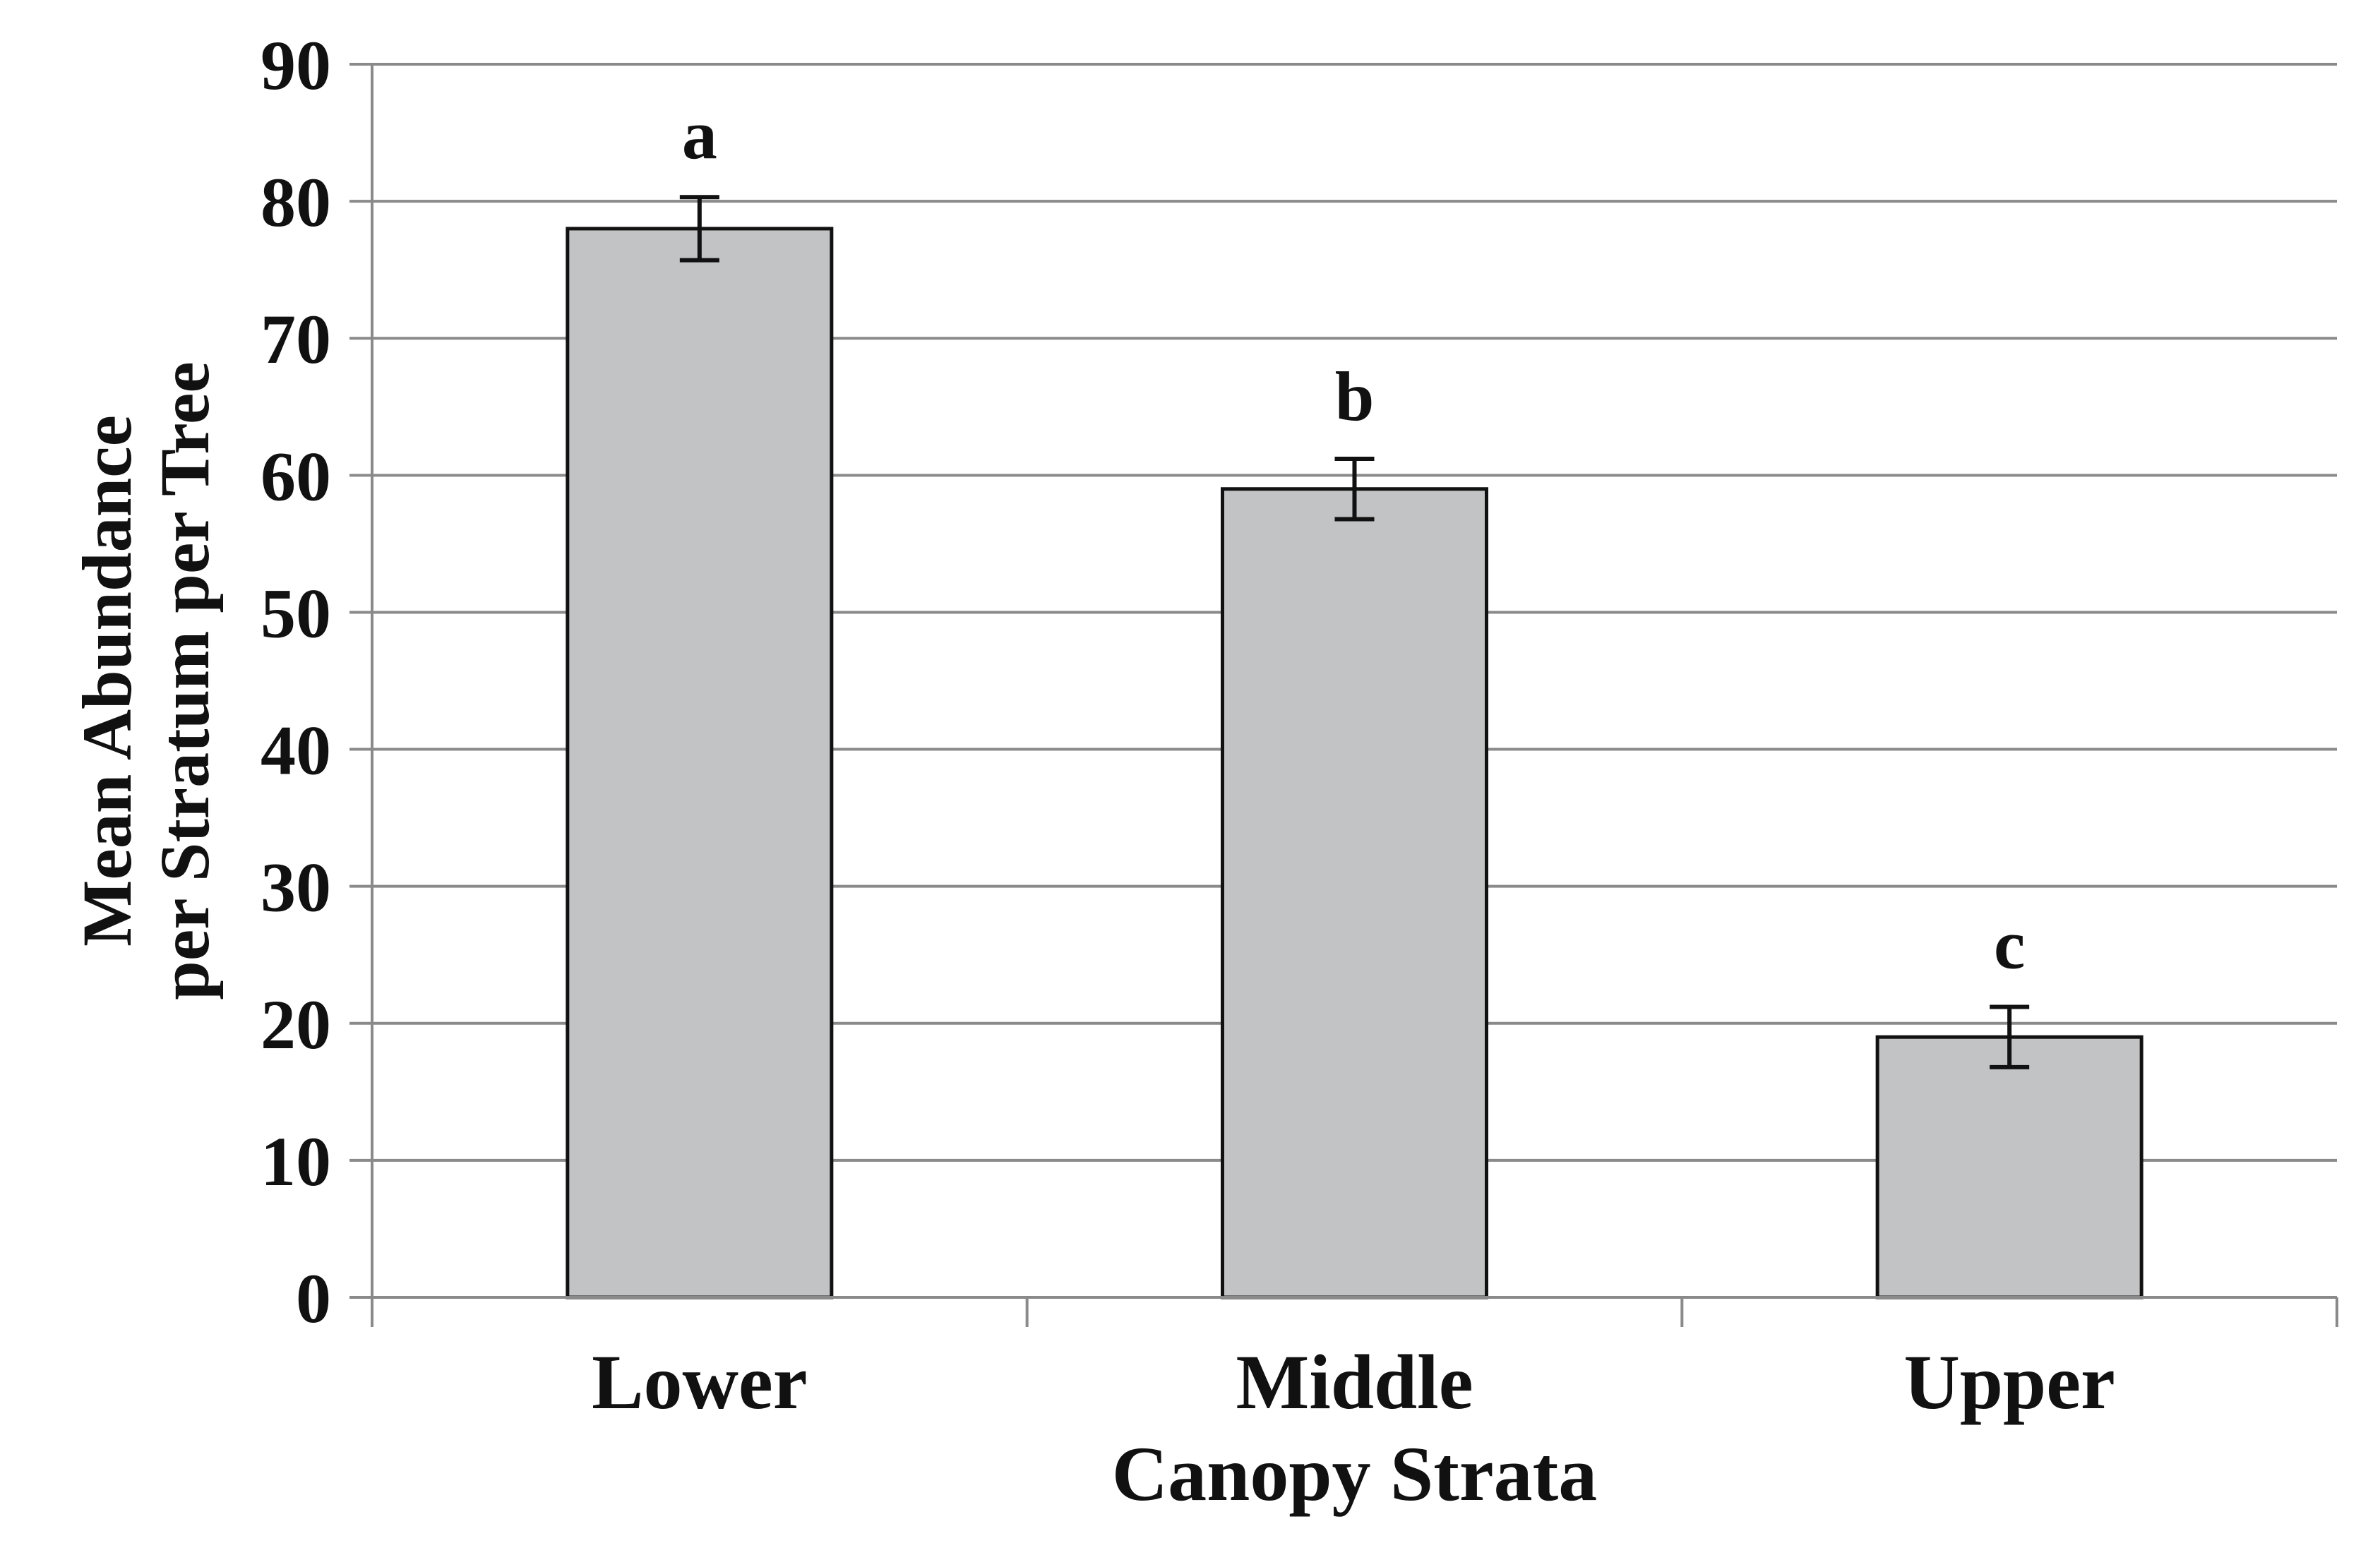 This screenshot has width=2380, height=1543. What do you see at coordinates (296, 887) in the screenshot?
I see `y-tick-label: 30` at bounding box center [296, 887].